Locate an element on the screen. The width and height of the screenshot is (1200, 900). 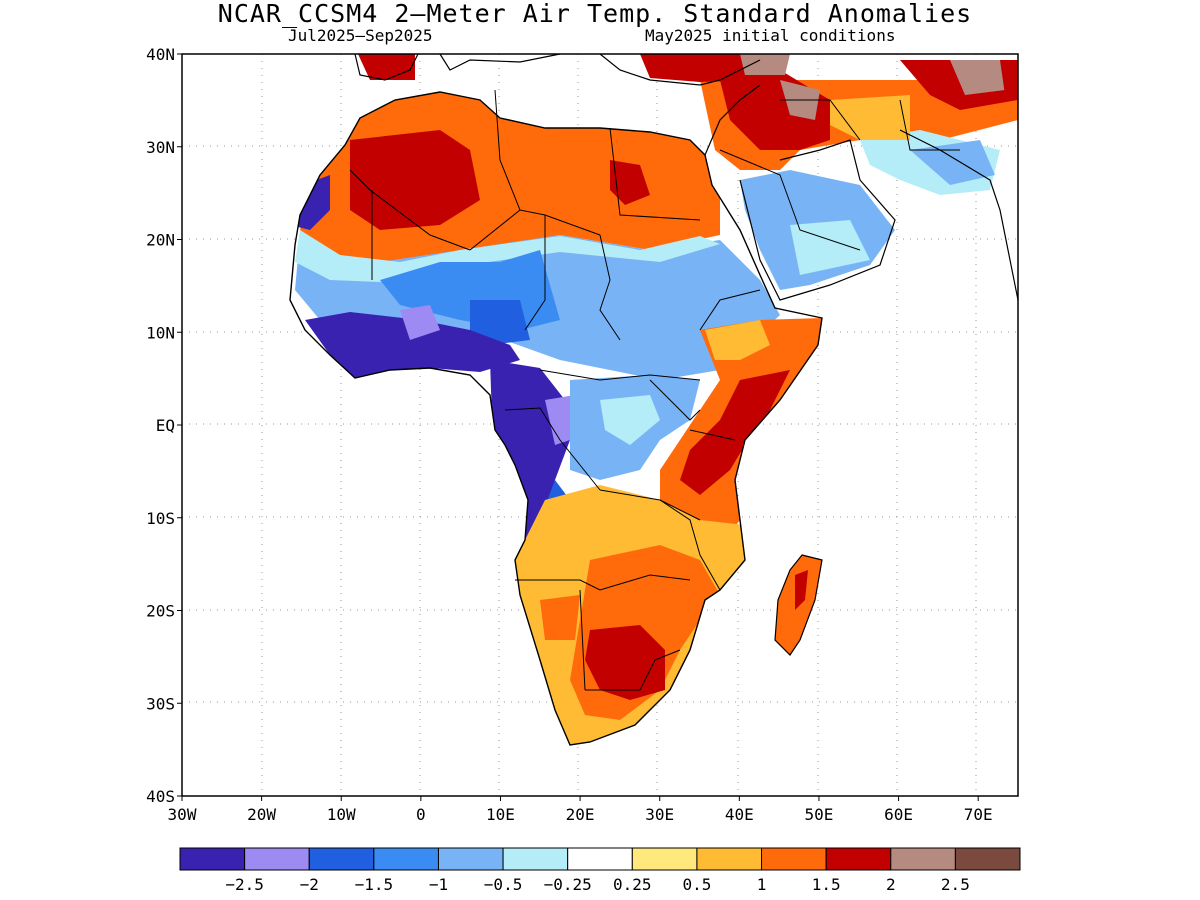
colorbar-labels: −2.5 −2 −1.5 −1 −0.5 −0.25 0.25 0.5 1 1.5 2 2.5 is located at coordinates (597, 884).